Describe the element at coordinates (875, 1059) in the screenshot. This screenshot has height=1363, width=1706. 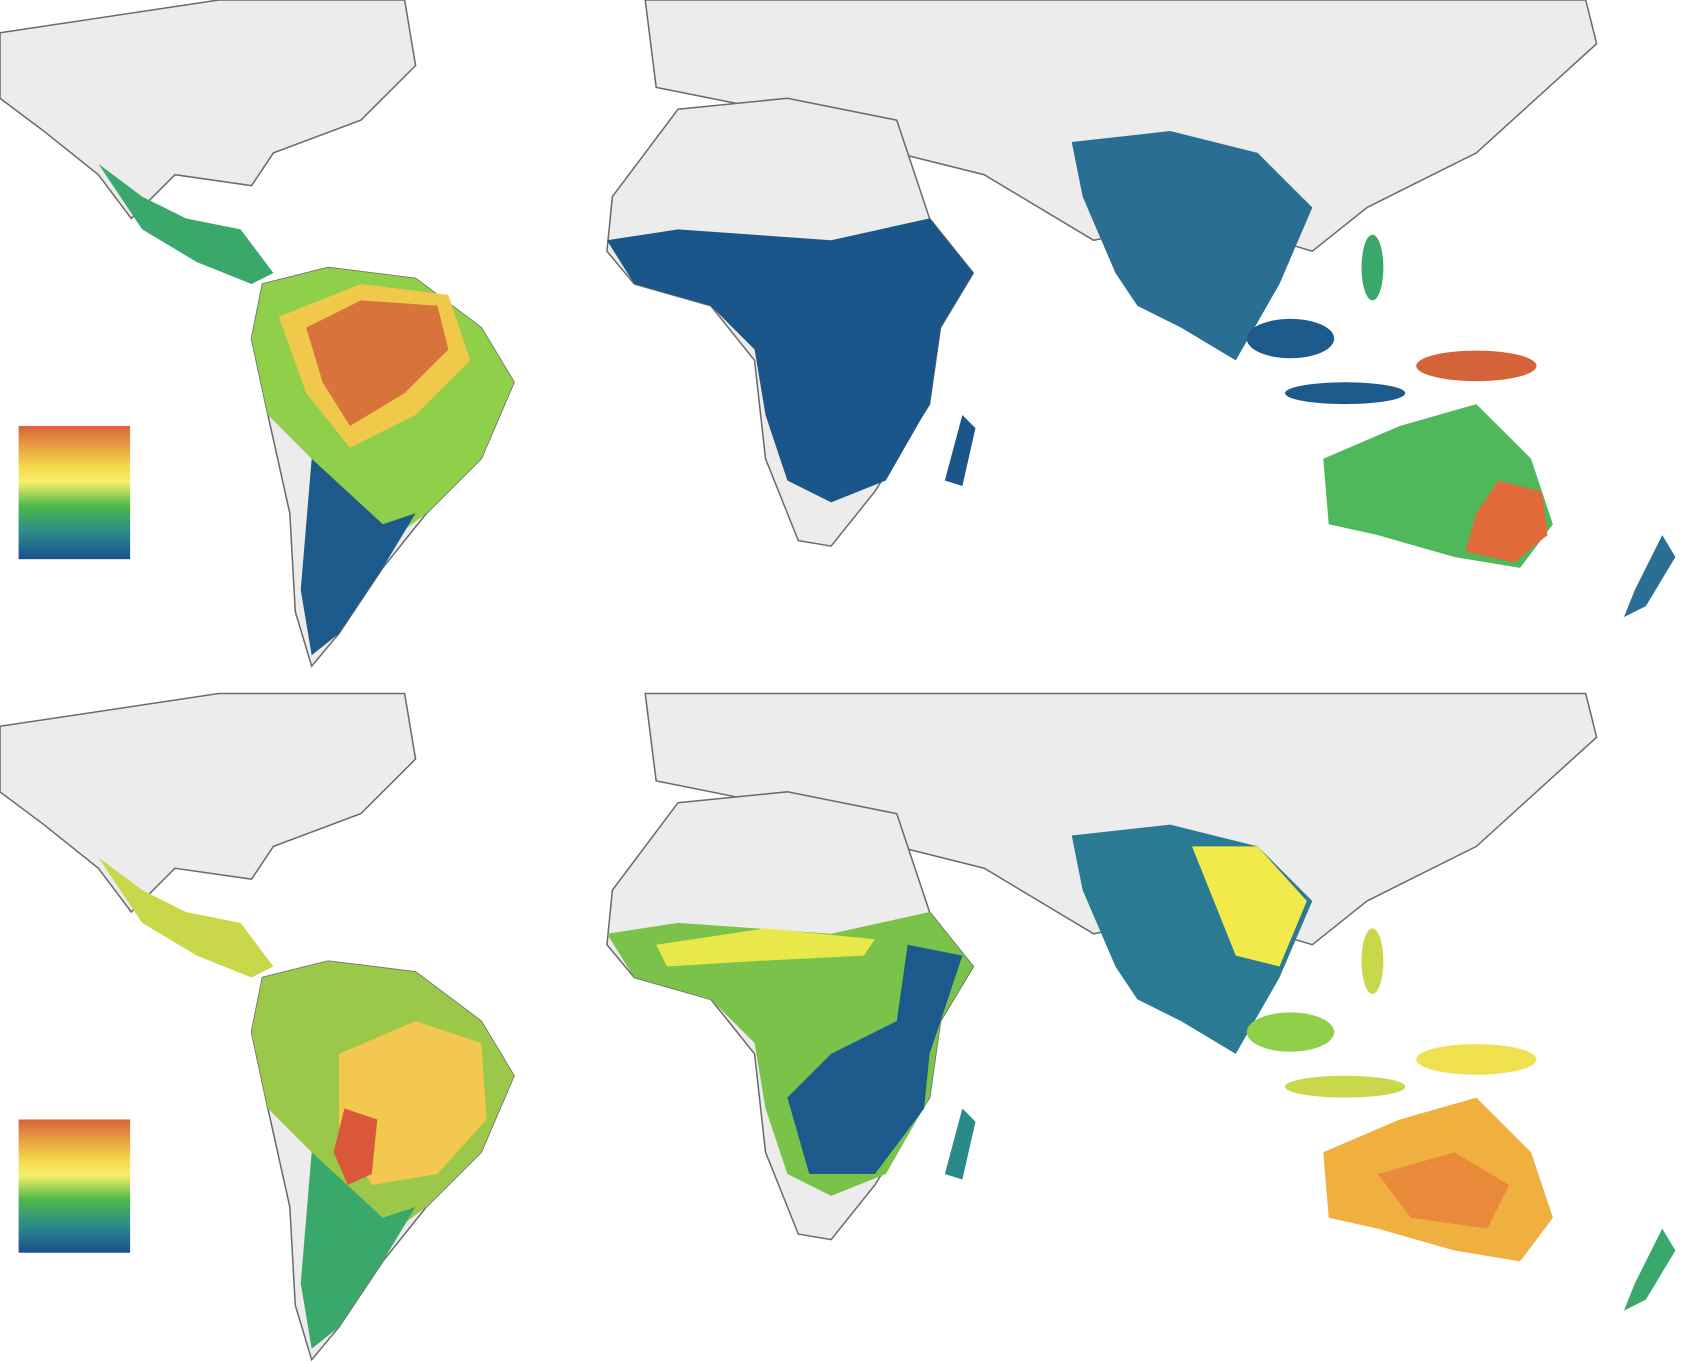
I see `africa-east-region` at that location.